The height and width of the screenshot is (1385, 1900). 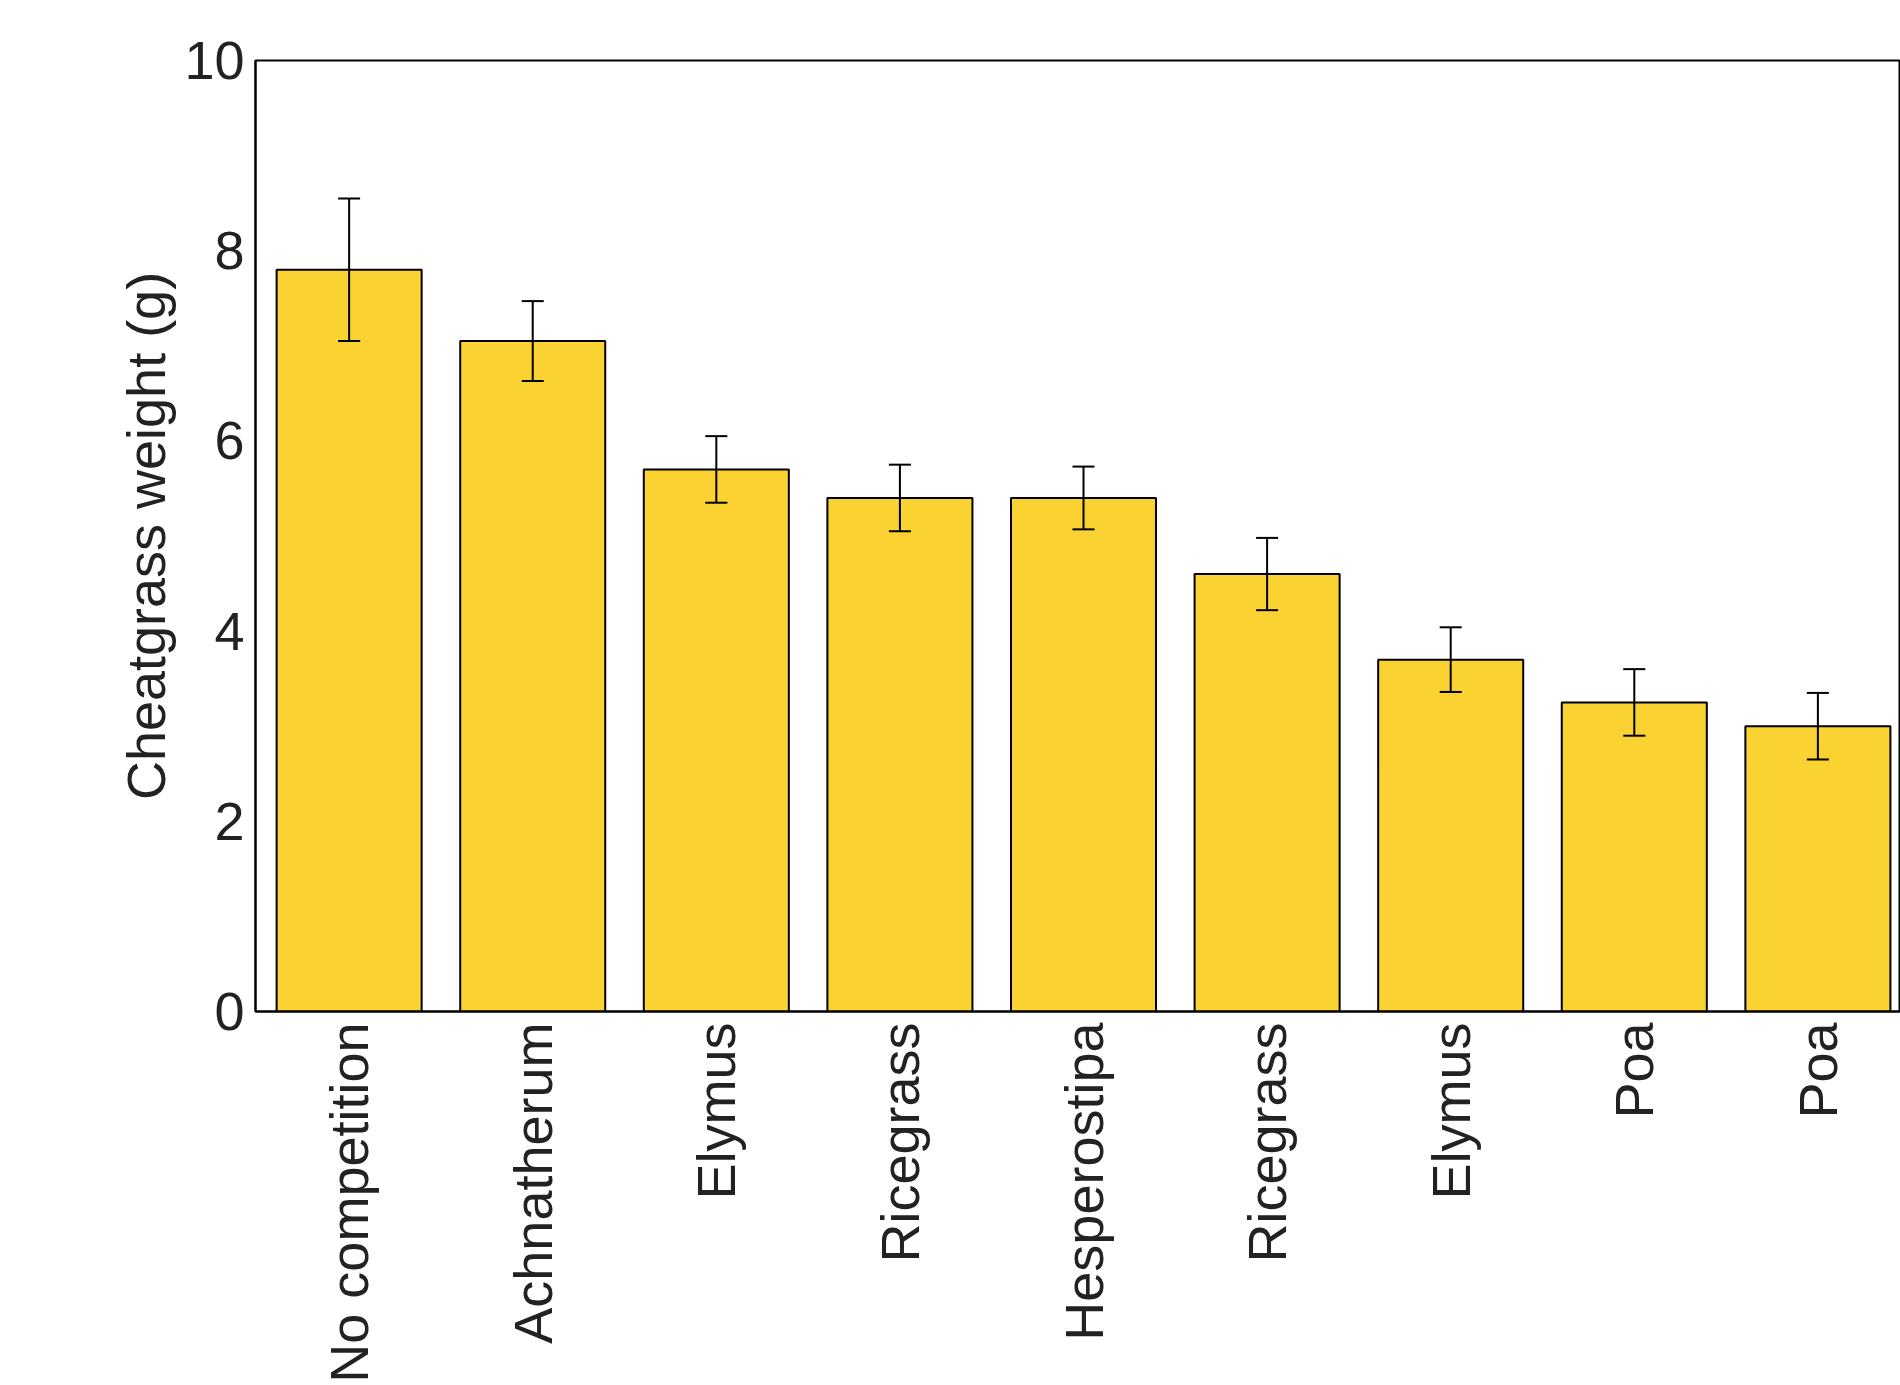 I want to click on y-tick-label: 0, so click(x=229, y=1011).